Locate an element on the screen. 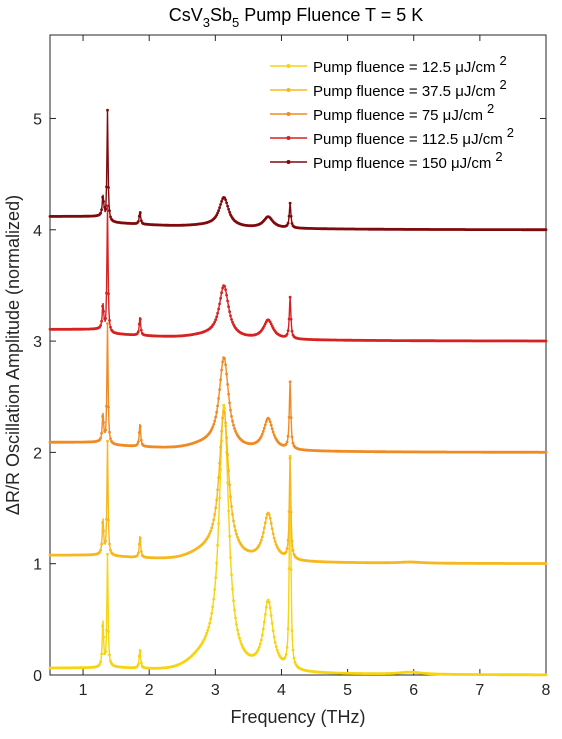 The image size is (562, 739). y-tick-label: 0 is located at coordinates (37, 676).